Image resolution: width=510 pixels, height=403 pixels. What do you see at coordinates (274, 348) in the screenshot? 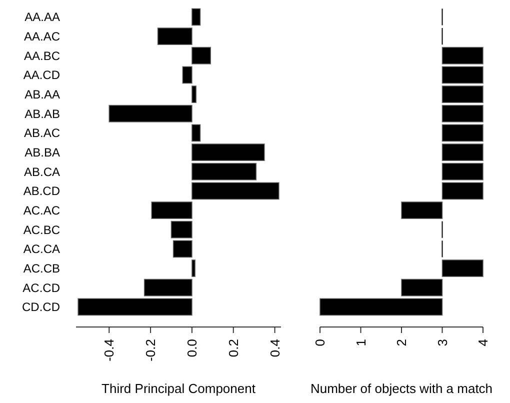
I see `x-tick-label: 0.4` at bounding box center [274, 348].